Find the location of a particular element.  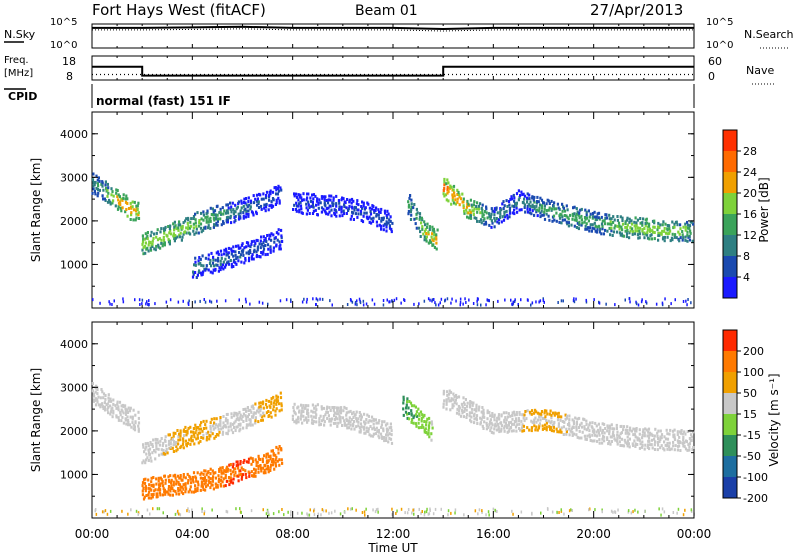

x-axis-label: Time UT is located at coordinates (392, 547).